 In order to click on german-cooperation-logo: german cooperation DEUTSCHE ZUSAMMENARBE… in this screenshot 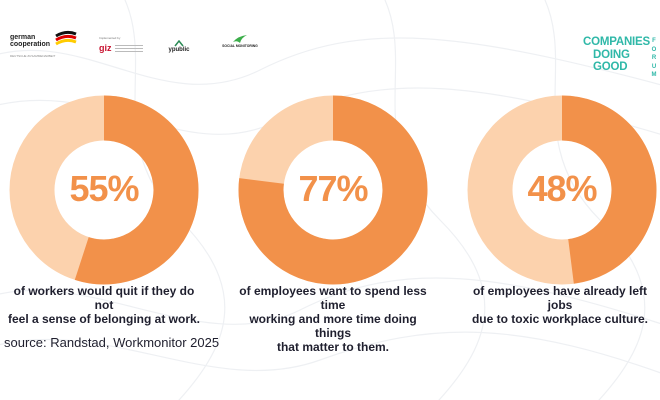, I will do `click(45, 44)`.